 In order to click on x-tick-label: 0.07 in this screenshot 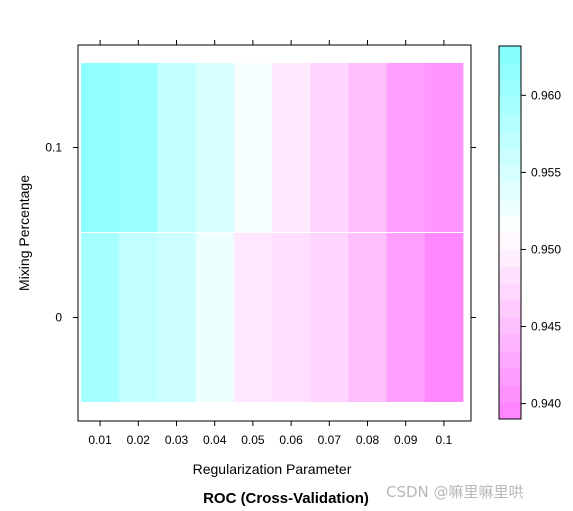, I will do `click(330, 440)`.